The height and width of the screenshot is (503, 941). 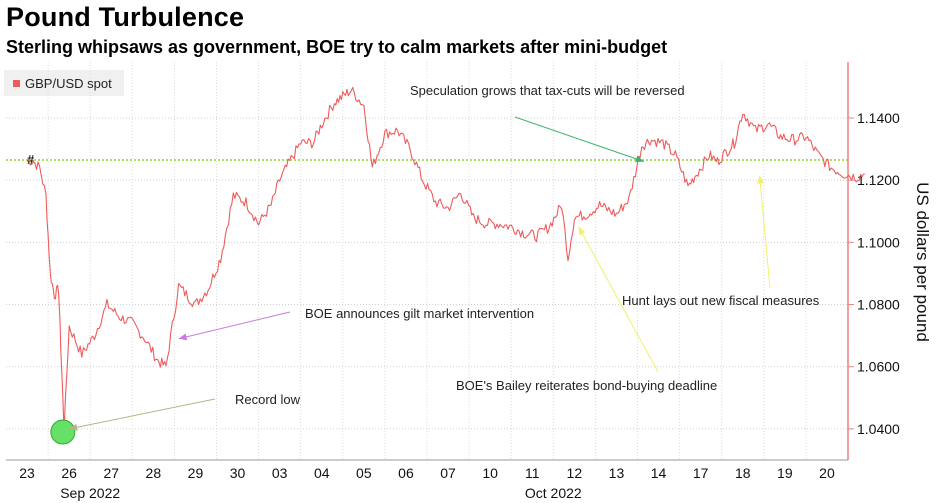 I want to click on x-tick-label: 23, so click(x=27, y=473).